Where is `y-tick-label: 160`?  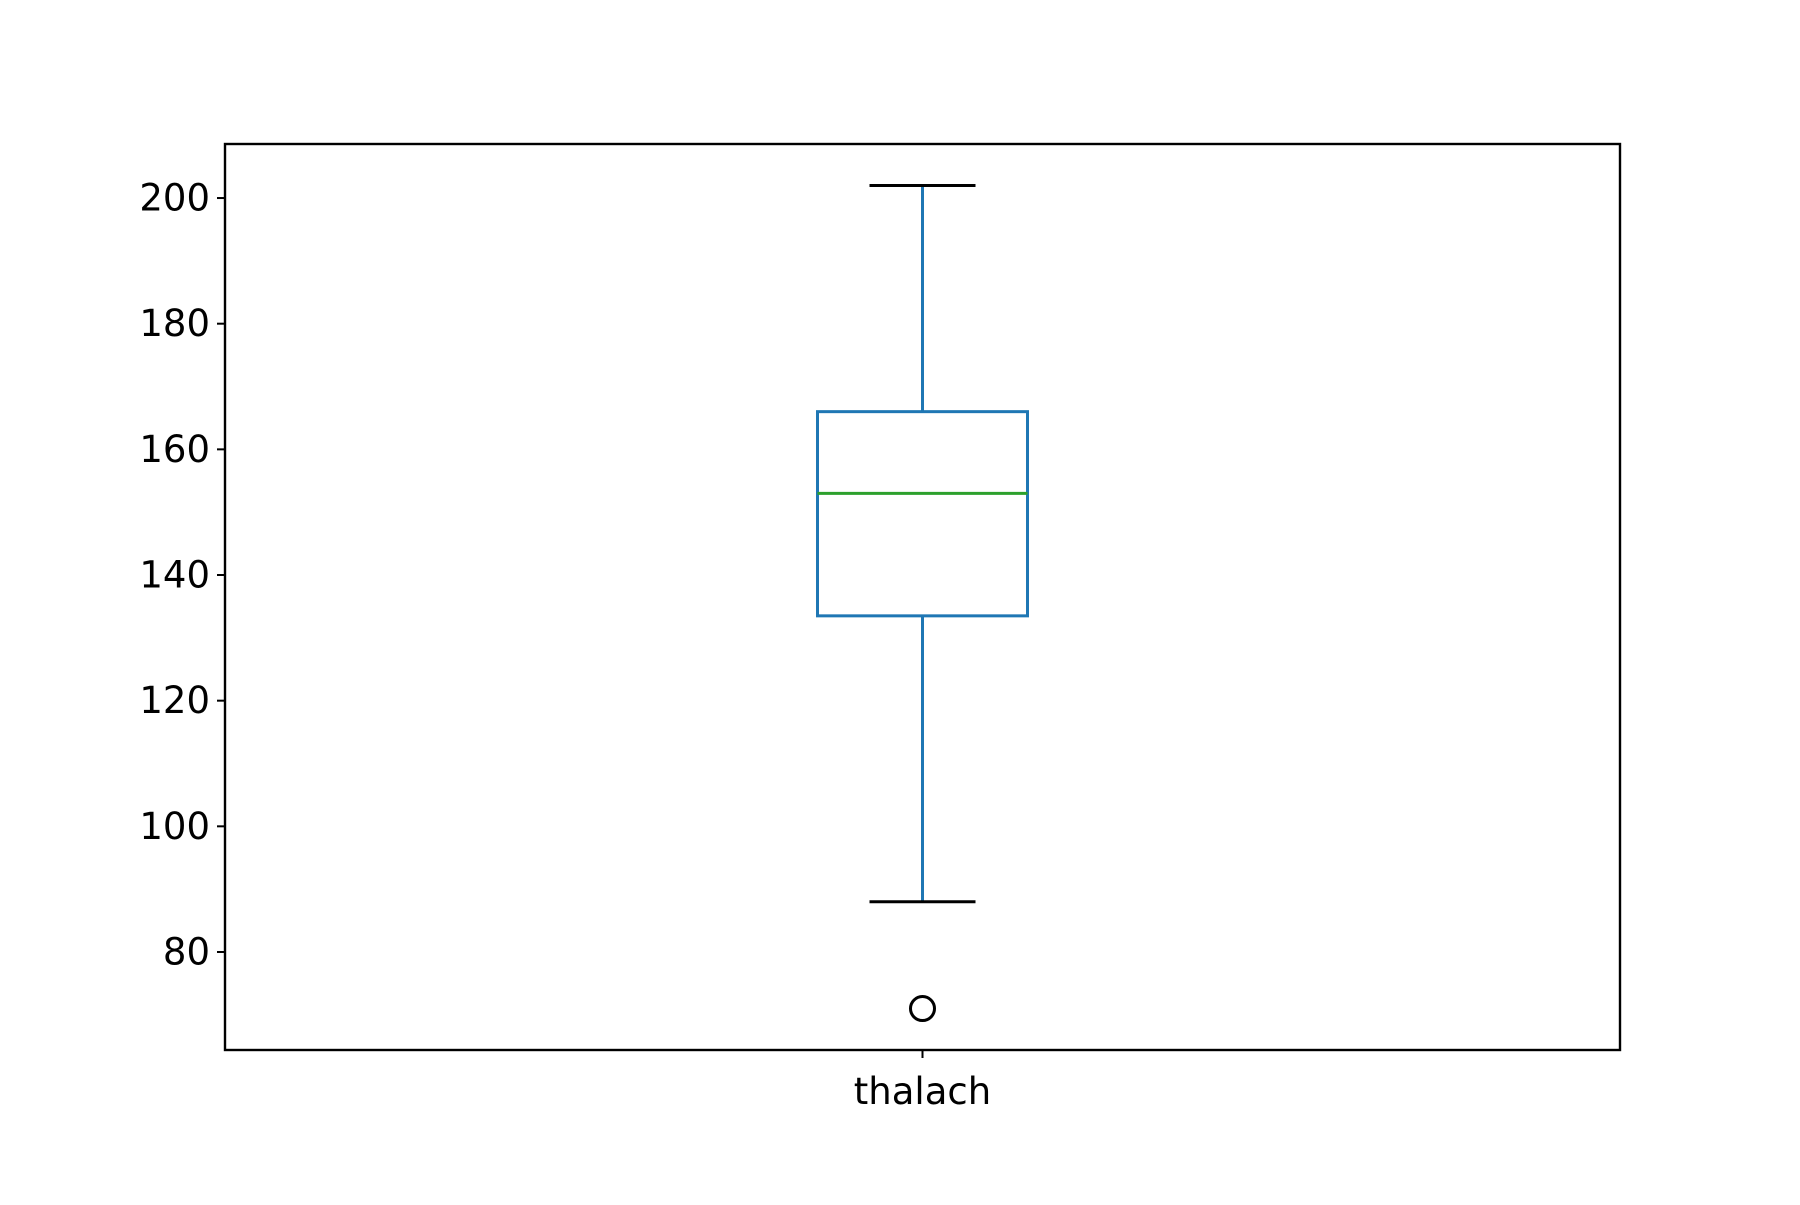 y-tick-label: 160 is located at coordinates (174, 449).